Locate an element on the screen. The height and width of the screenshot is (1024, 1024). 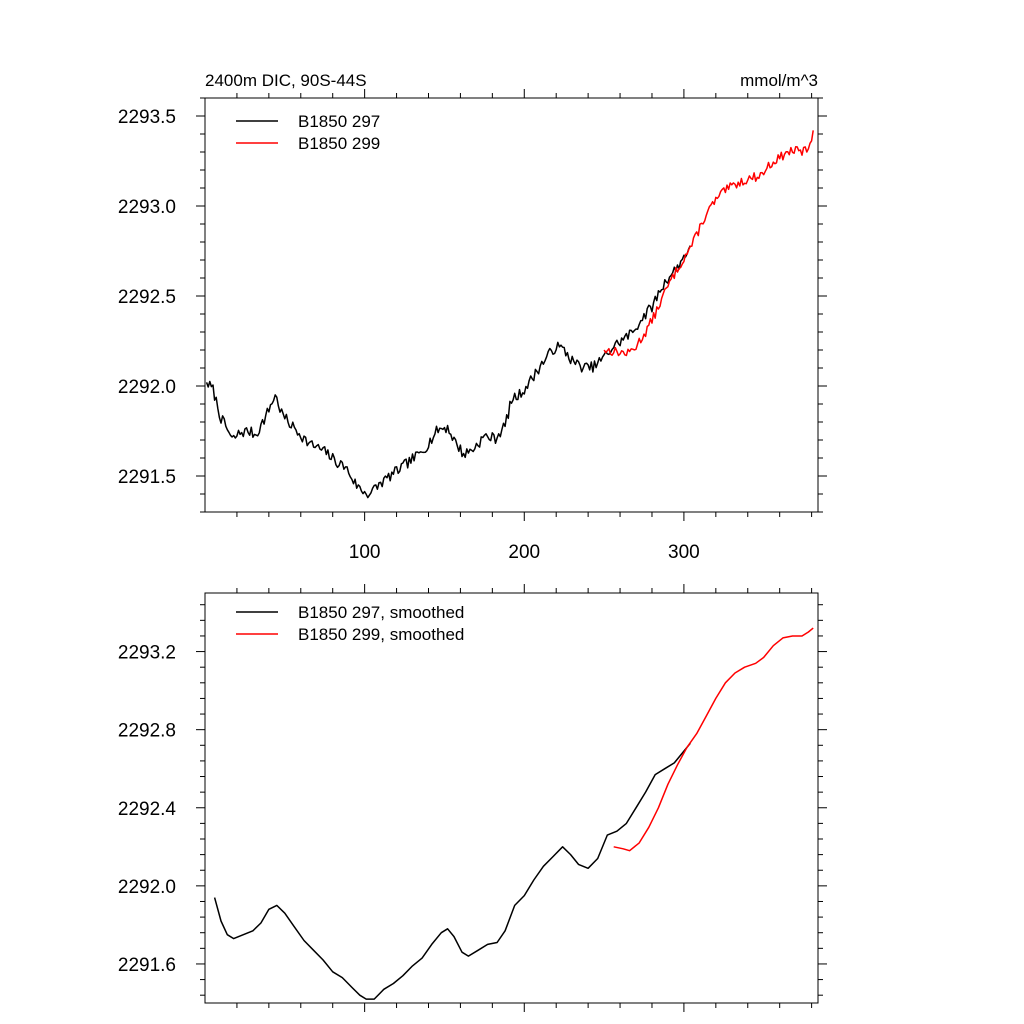
top-ytick-label-1: 2292.0 is located at coordinates (147, 387).